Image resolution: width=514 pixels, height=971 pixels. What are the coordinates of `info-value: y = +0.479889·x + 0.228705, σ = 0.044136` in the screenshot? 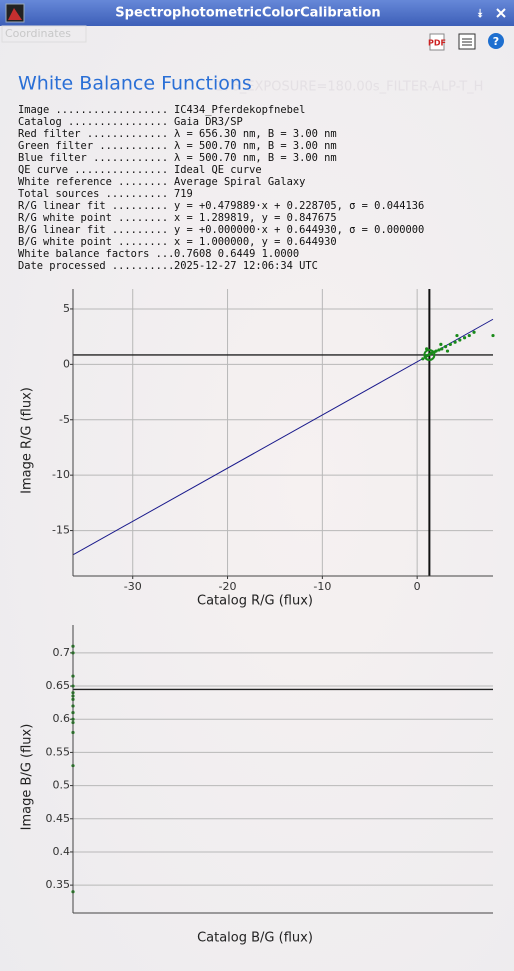 It's located at (299, 206).